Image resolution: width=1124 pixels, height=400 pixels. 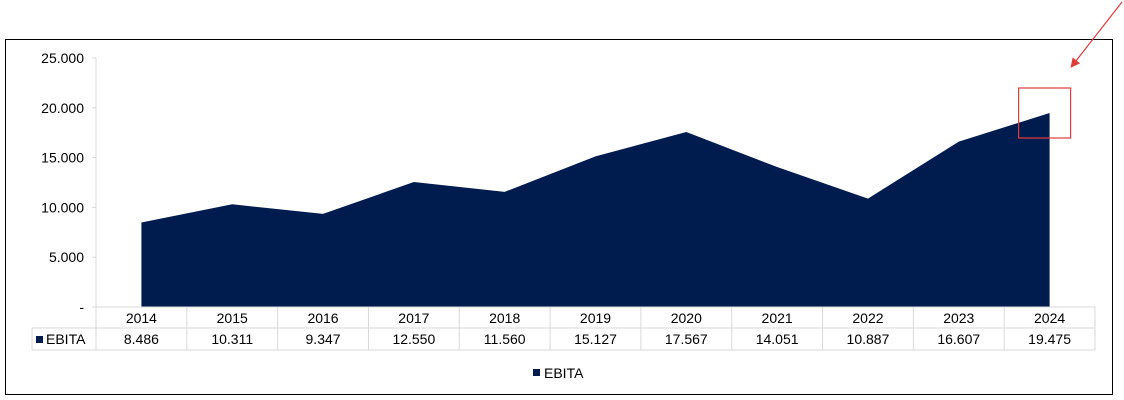 I want to click on category-label-2015: 2015, so click(x=232, y=318).